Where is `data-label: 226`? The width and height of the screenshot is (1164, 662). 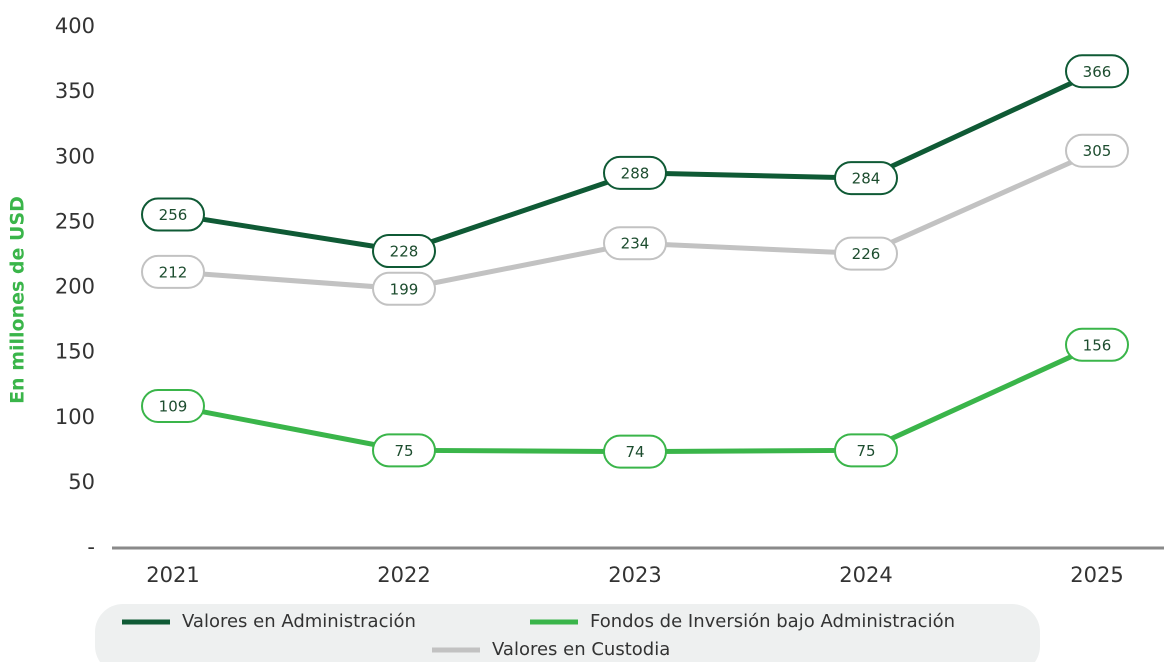
data-label: 226 is located at coordinates (866, 253).